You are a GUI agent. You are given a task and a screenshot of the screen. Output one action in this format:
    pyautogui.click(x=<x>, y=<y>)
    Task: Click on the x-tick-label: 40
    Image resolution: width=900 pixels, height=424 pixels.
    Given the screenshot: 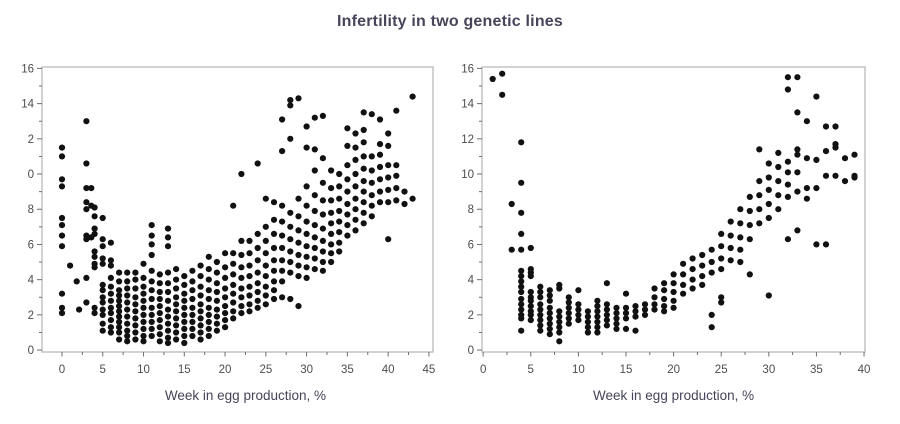 What is the action you would take?
    pyautogui.click(x=864, y=370)
    